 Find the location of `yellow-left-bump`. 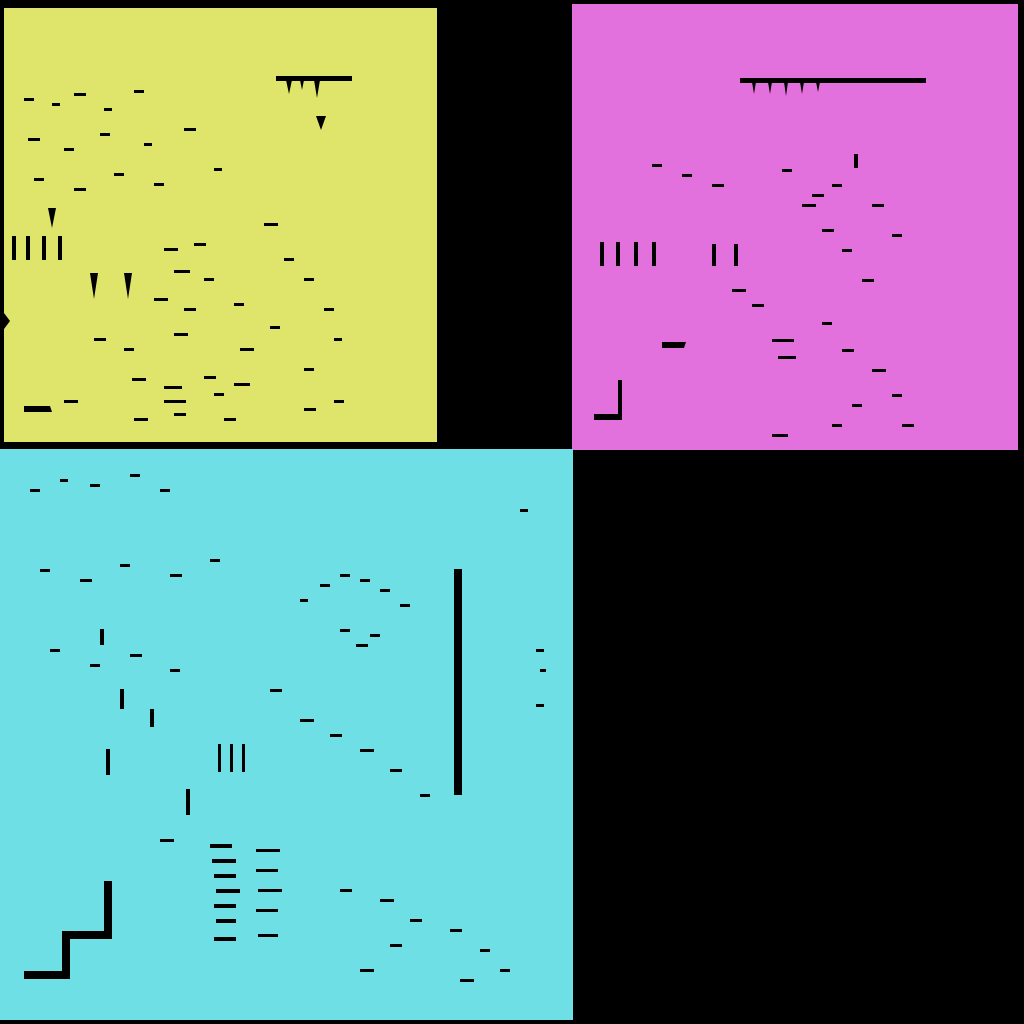

yellow-left-bump is located at coordinates (7, 321).